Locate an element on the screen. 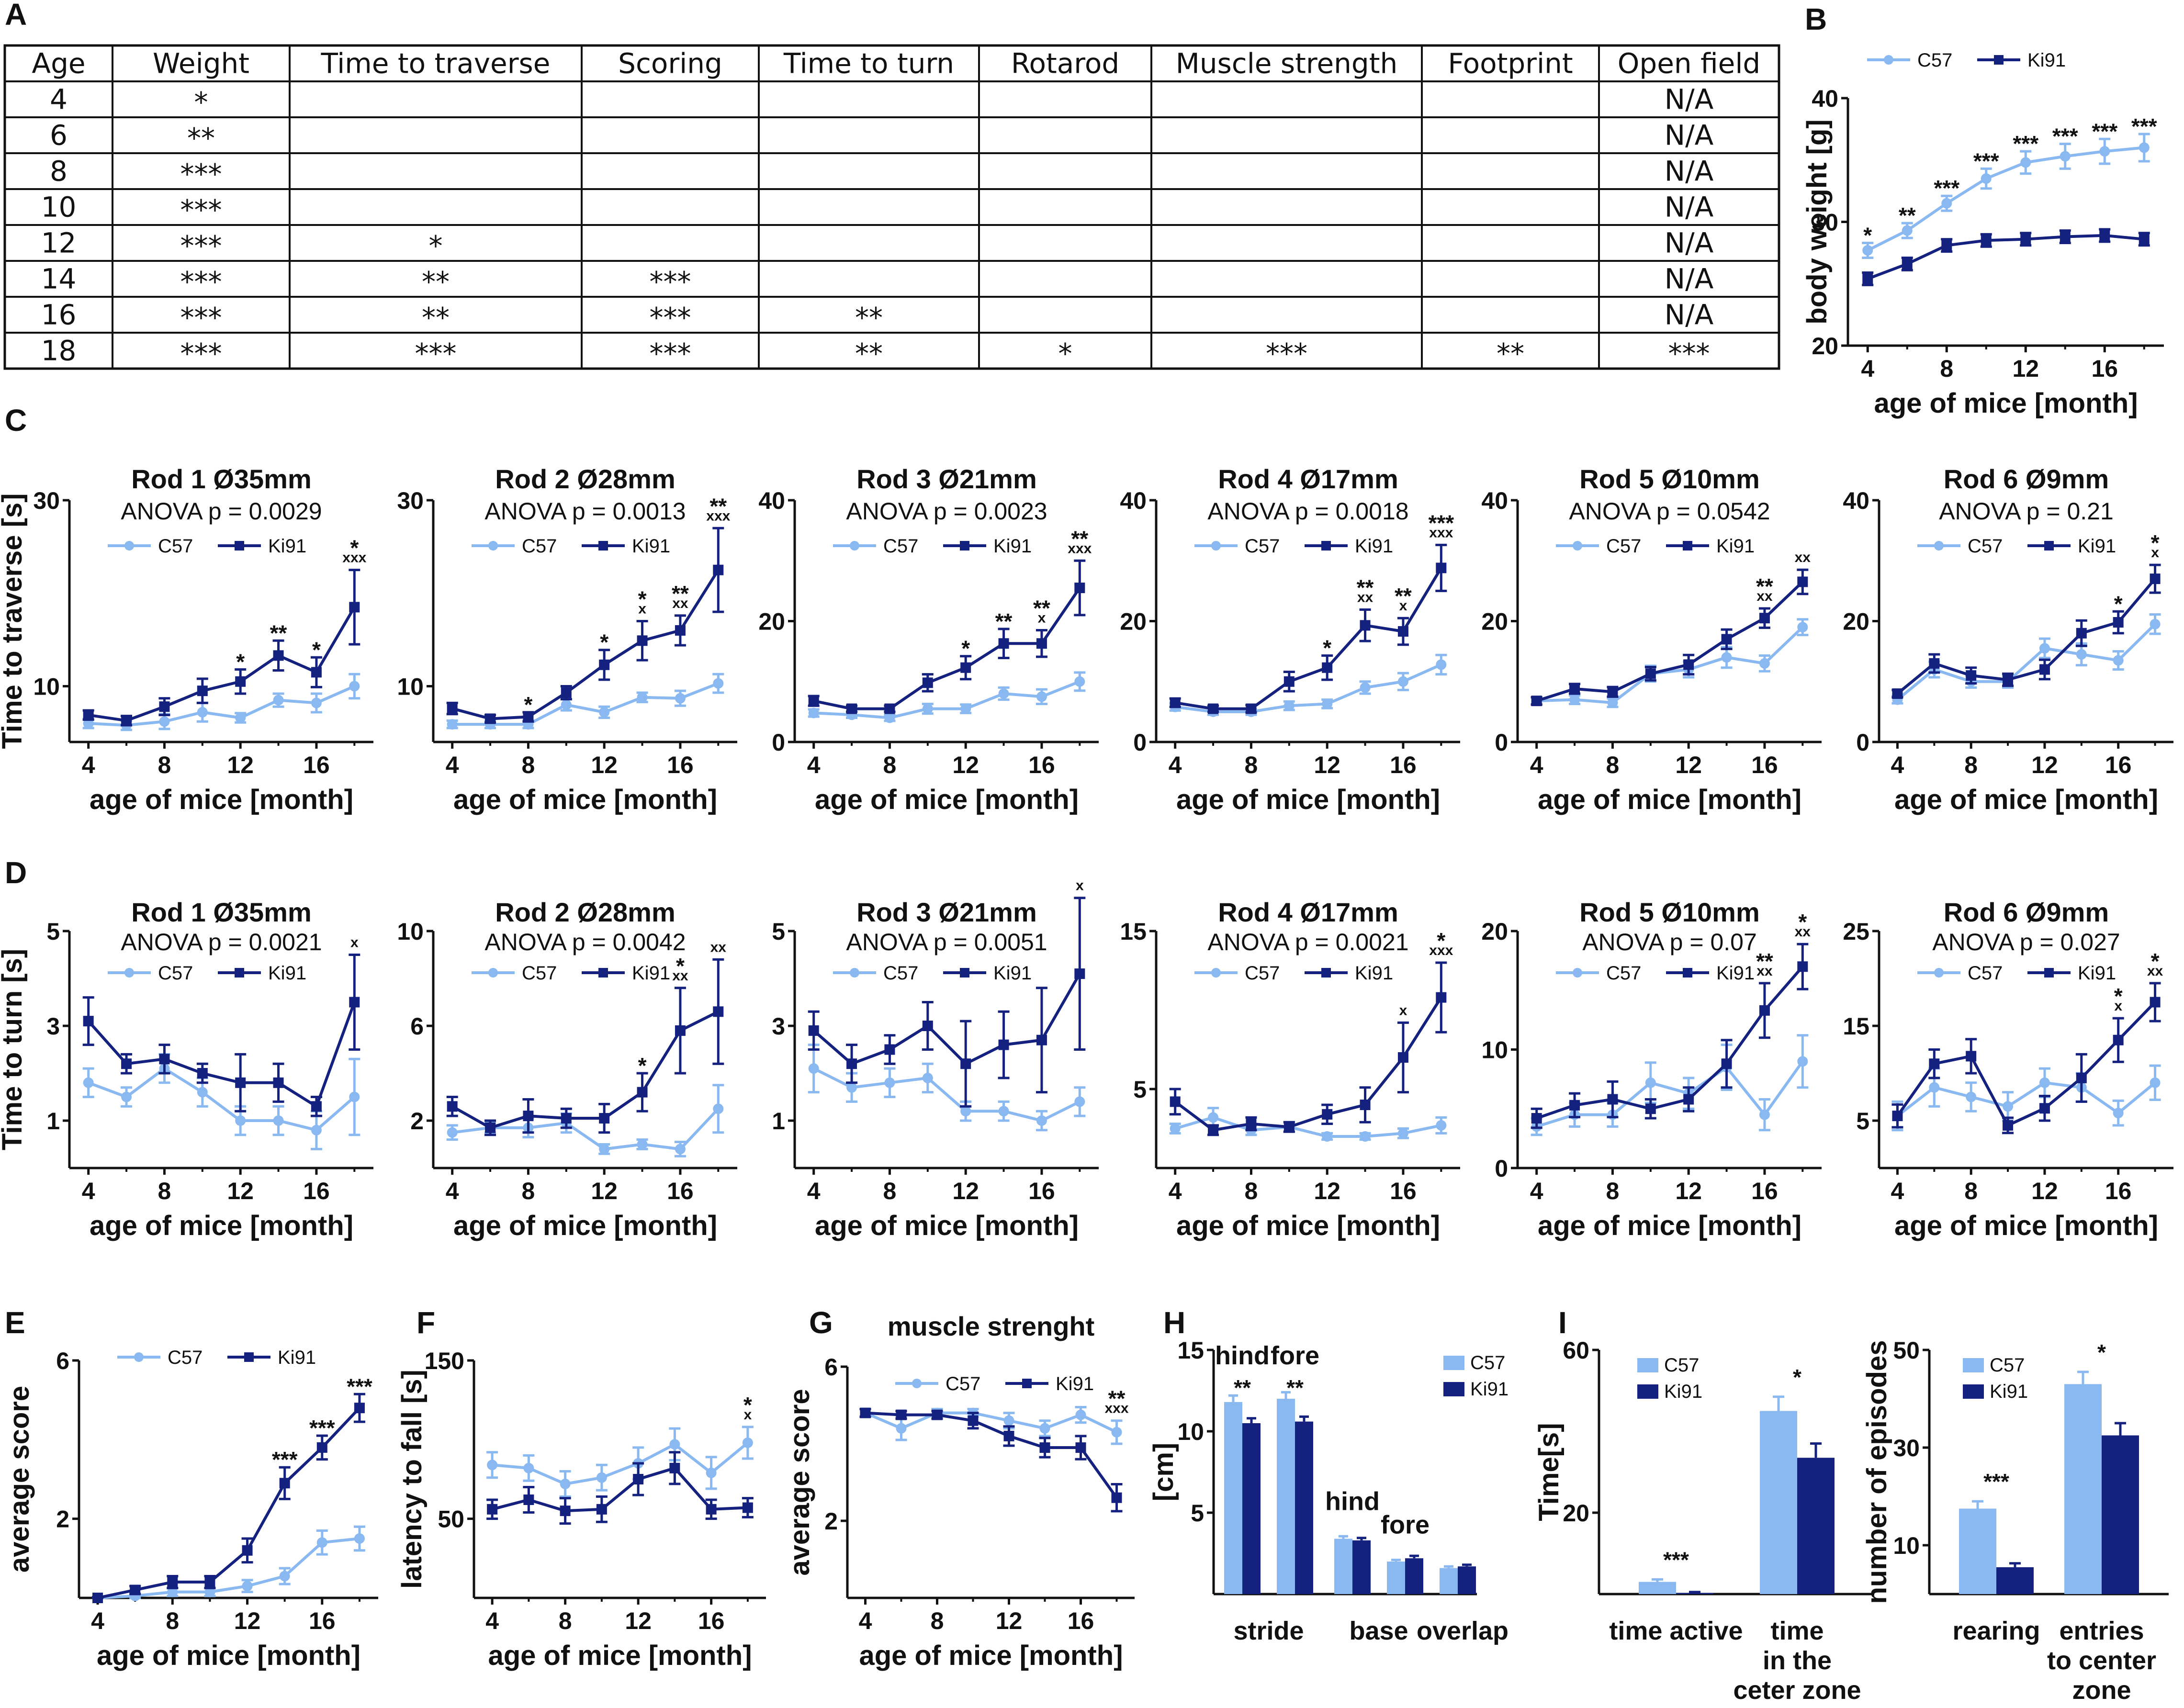 Image resolution: width=2184 pixels, height=1708 pixels. legend-swatch-ki91 is located at coordinates (1453, 1389).